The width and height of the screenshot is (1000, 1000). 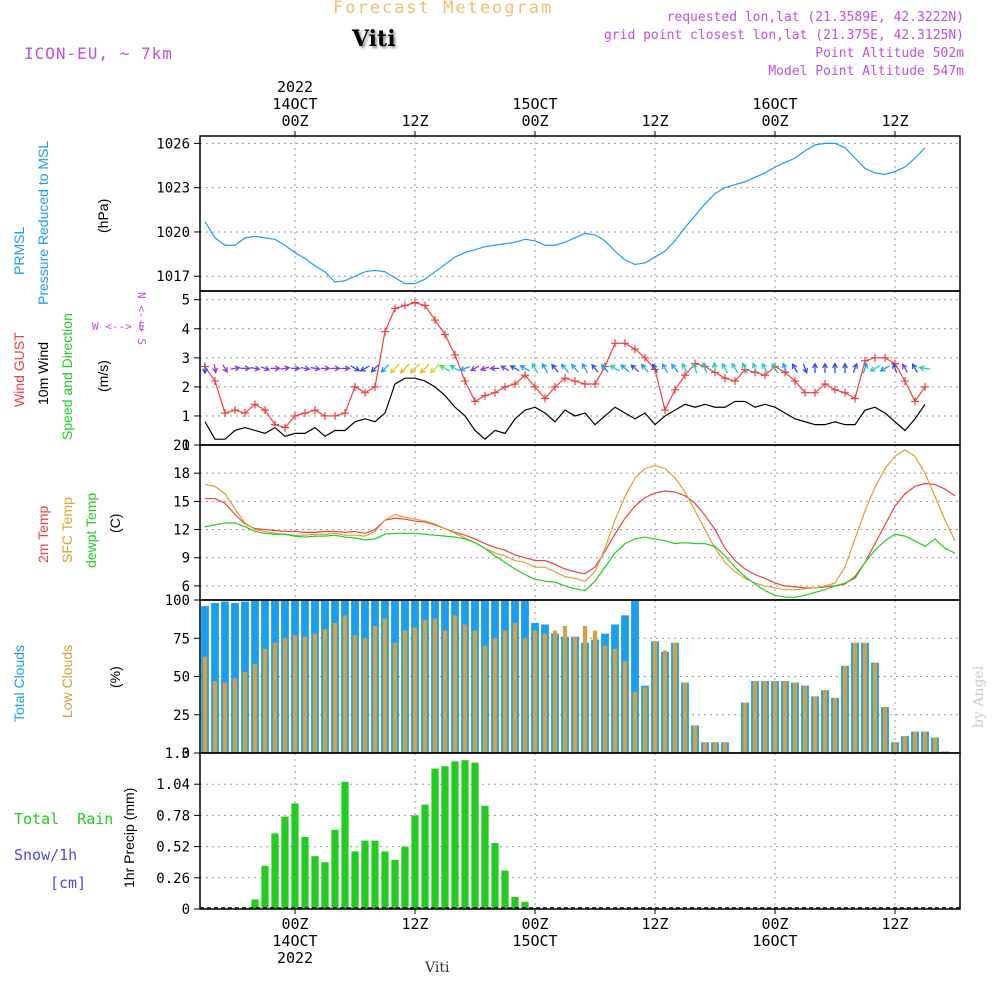 I want to click on total-cloud-bar, so click(x=635, y=676).